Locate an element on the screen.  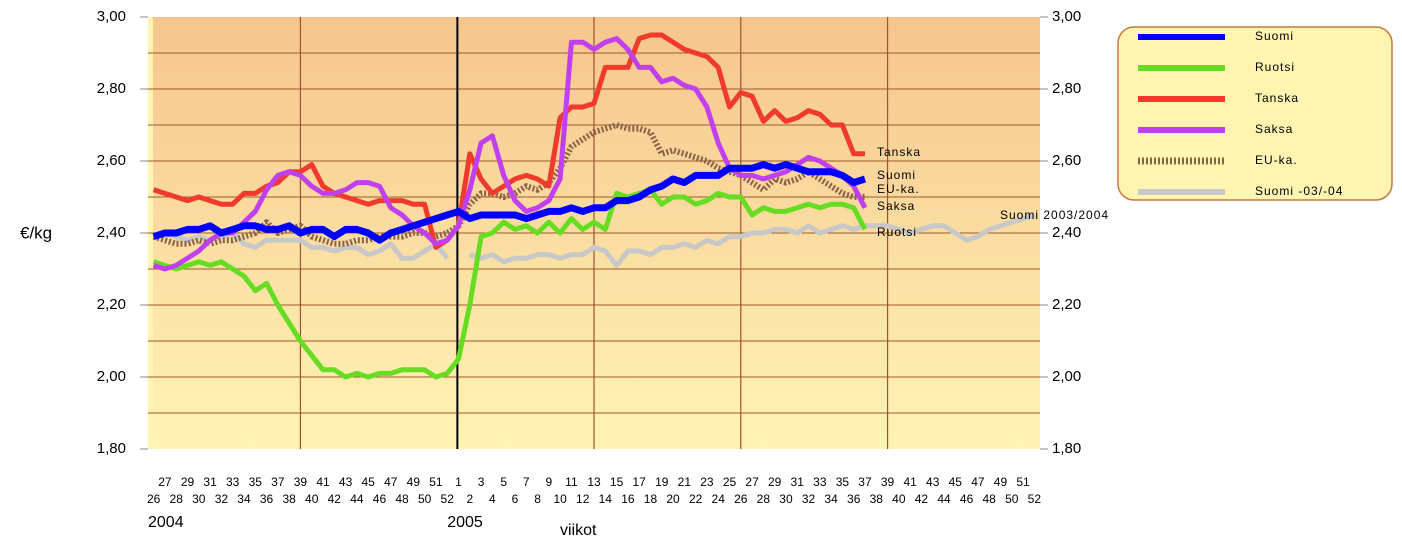
x-tick-label: 15 is located at coordinates (617, 482).